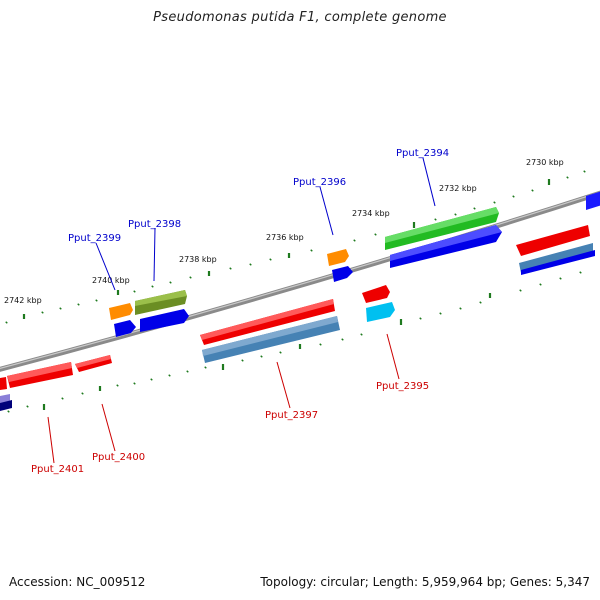 The image size is (600, 600). I want to click on feature-arrow-green-top, so click(442, 225).